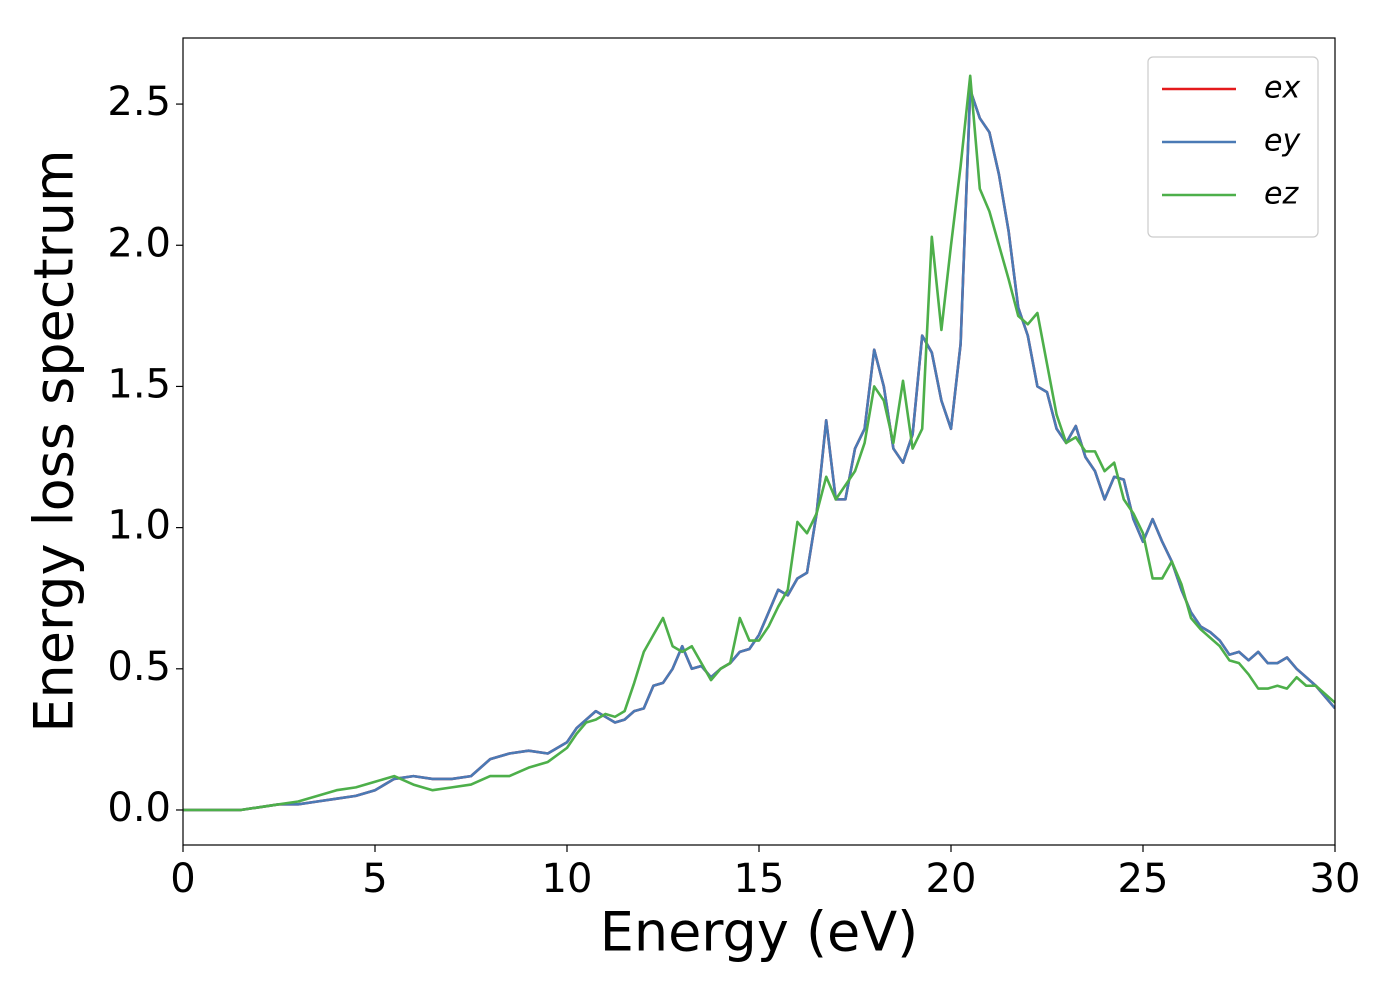 This screenshot has height=1000, width=1400. Describe the element at coordinates (1143, 879) in the screenshot. I see `x-tick-label: 25` at that location.